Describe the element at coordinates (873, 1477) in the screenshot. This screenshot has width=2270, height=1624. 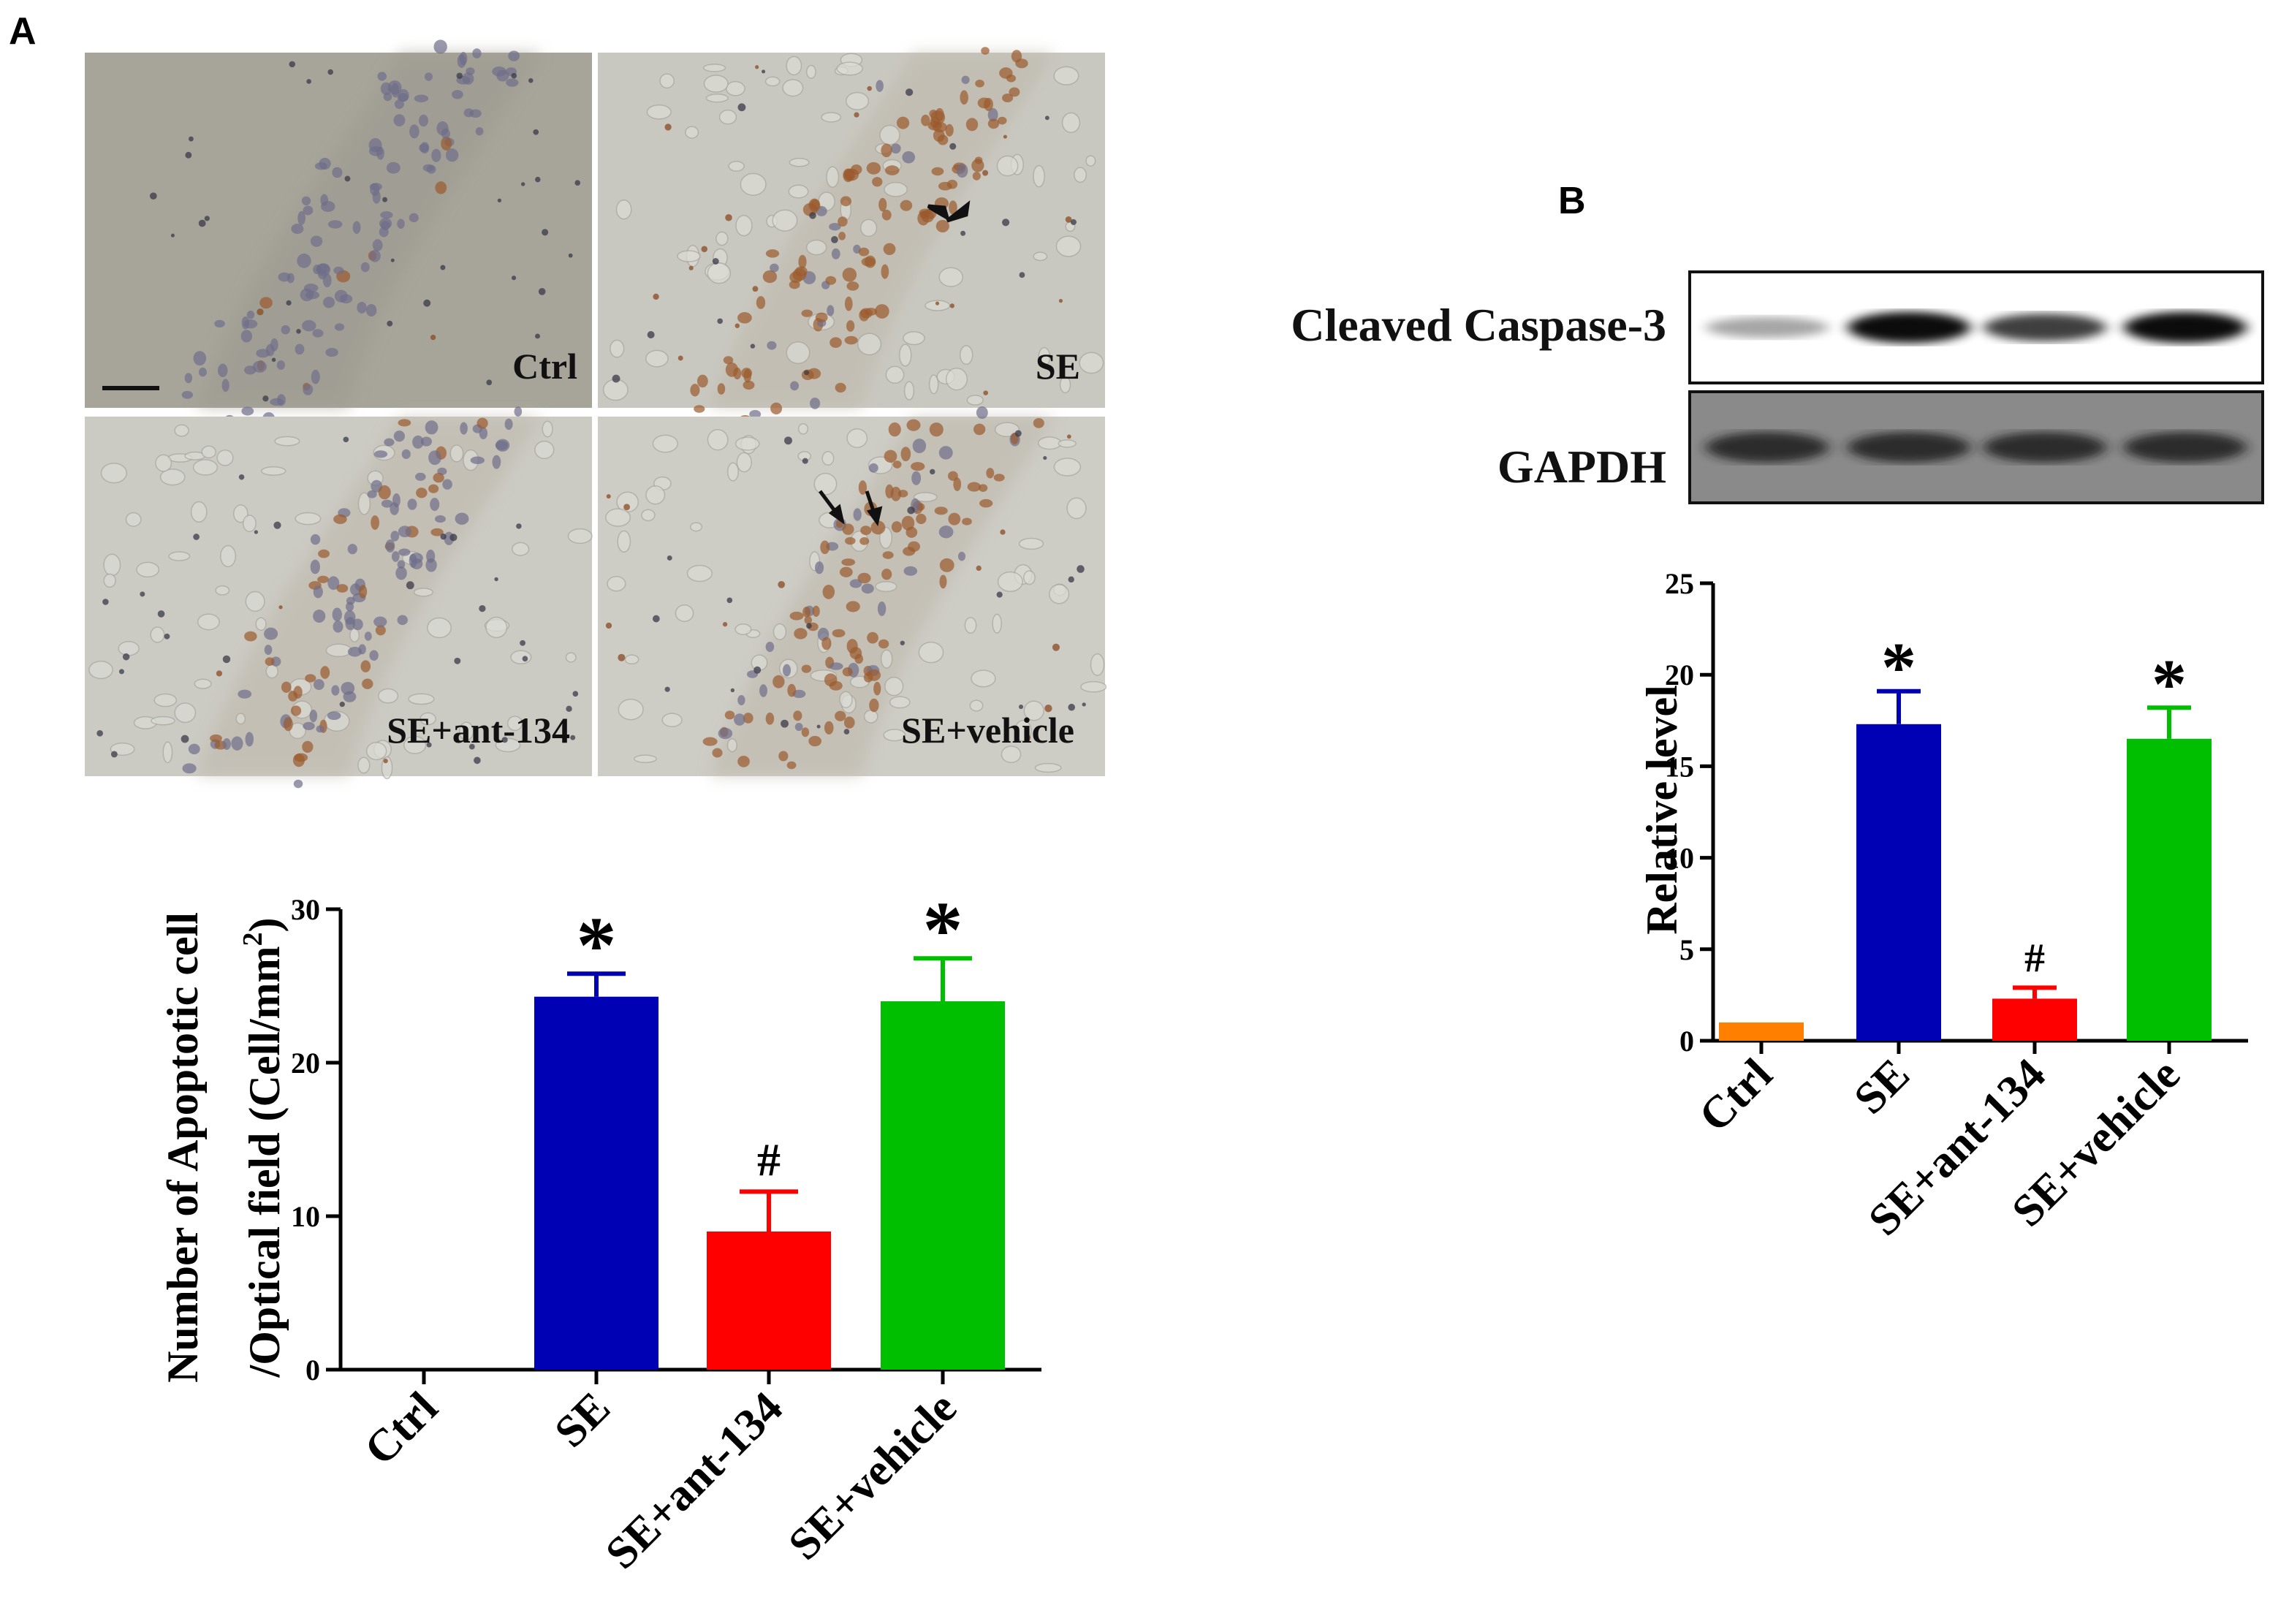
I see `x-category-label: SE+vehicle` at that location.